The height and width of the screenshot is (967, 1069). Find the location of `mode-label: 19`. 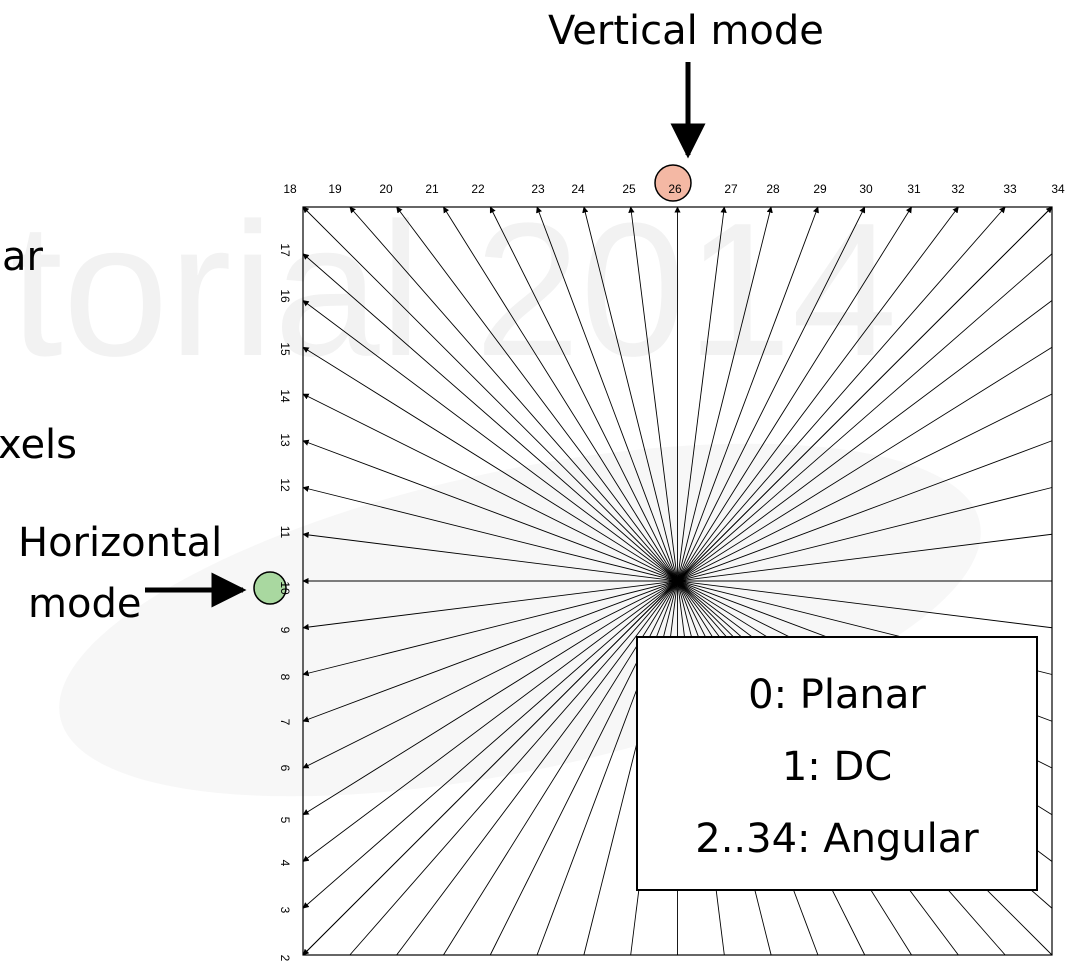

mode-label: 19 is located at coordinates (335, 189).